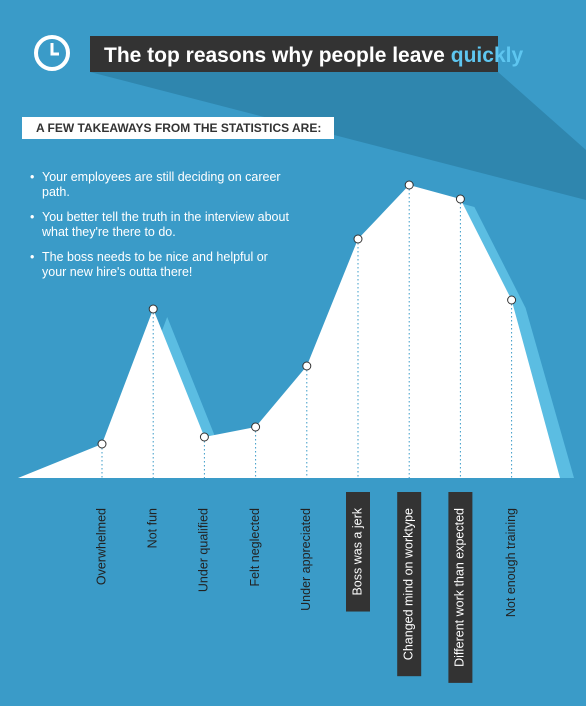  I want to click on title-text: The top reasons why people leave, so click(274, 55).